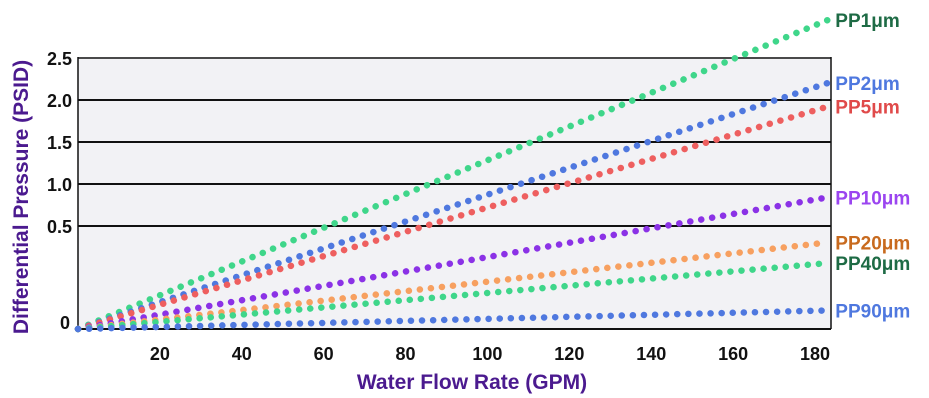  I want to click on series-label: PP40μm, so click(872, 264).